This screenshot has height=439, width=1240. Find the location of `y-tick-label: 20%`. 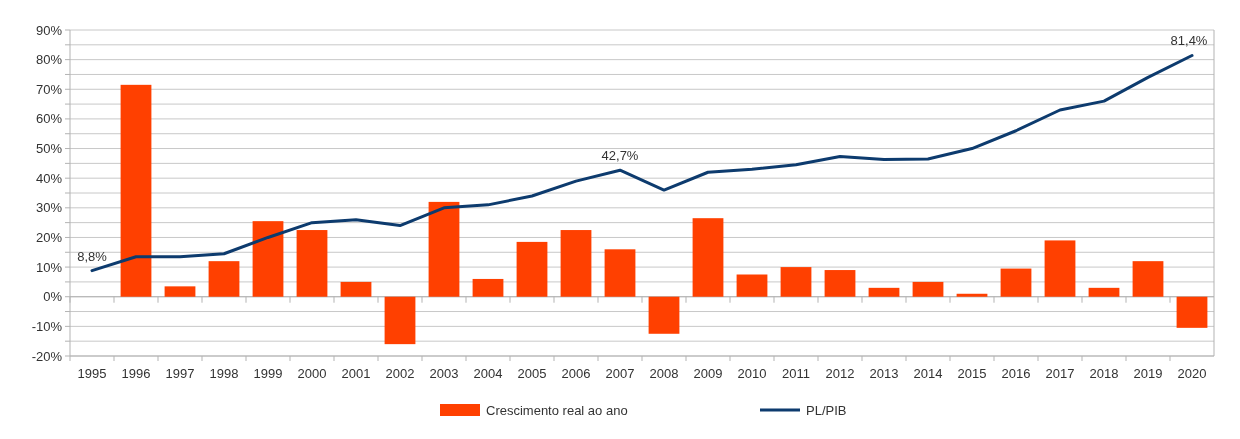

y-tick-label: 20% is located at coordinates (49, 237).